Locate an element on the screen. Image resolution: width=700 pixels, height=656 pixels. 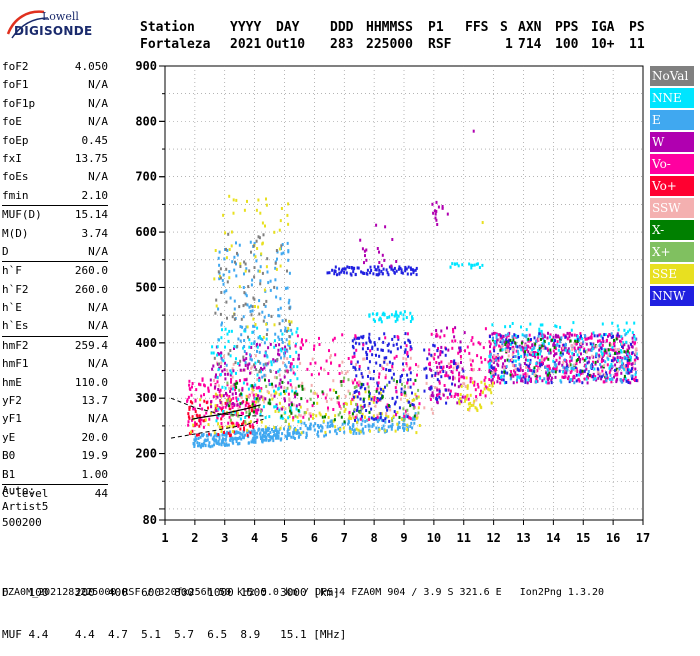
header-label: PS is located at coordinates (637, 27).